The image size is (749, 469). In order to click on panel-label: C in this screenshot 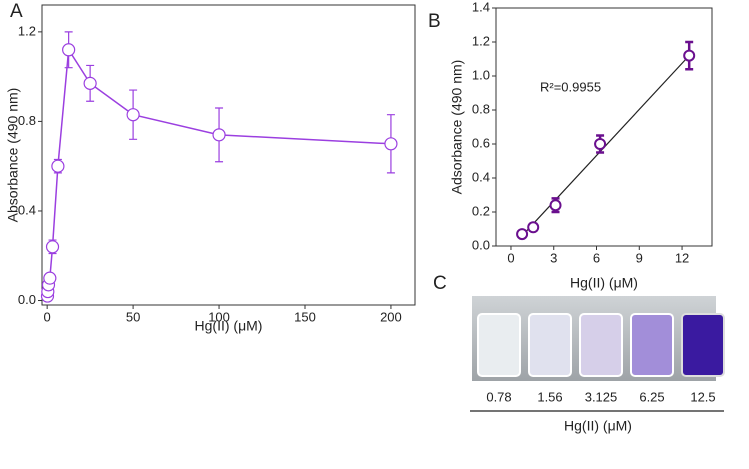, I will do `click(440, 283)`.